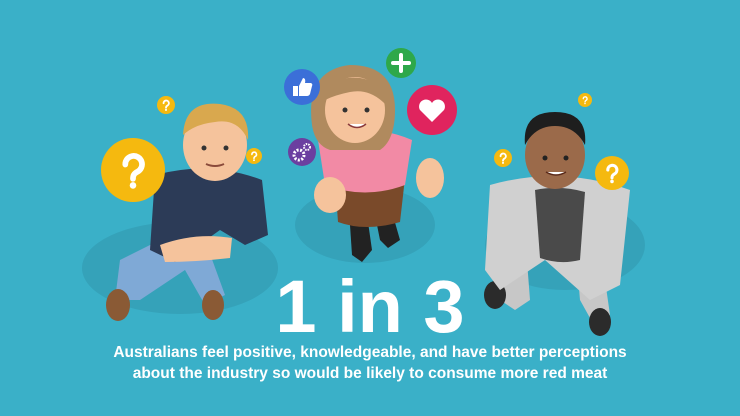  Describe the element at coordinates (187, 212) in the screenshot. I see `person-left` at that location.